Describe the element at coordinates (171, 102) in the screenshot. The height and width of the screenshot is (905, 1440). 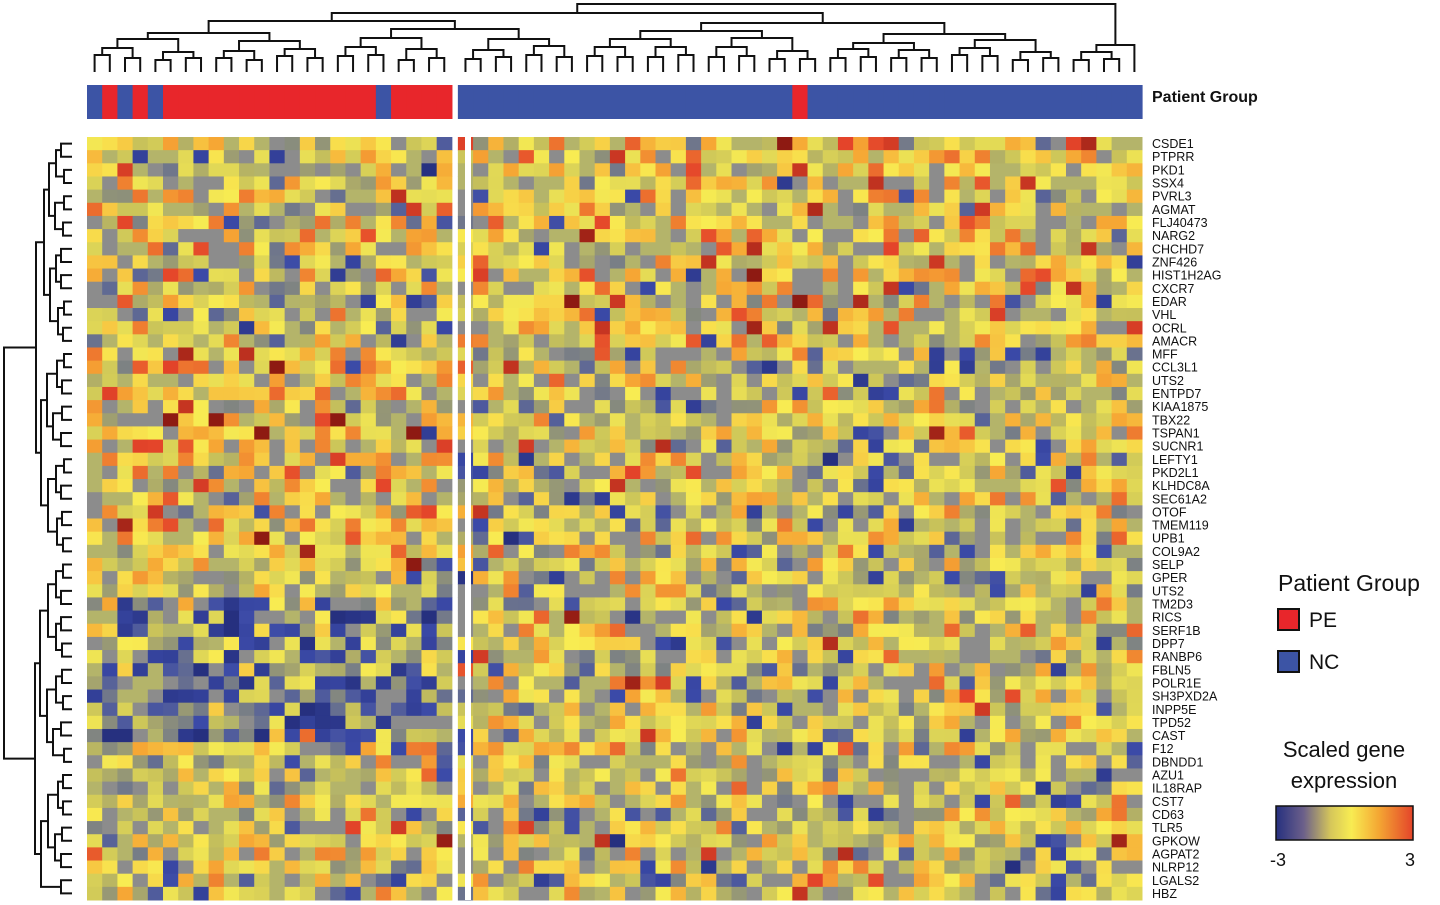
I see `annotation-cell-pe` at that location.